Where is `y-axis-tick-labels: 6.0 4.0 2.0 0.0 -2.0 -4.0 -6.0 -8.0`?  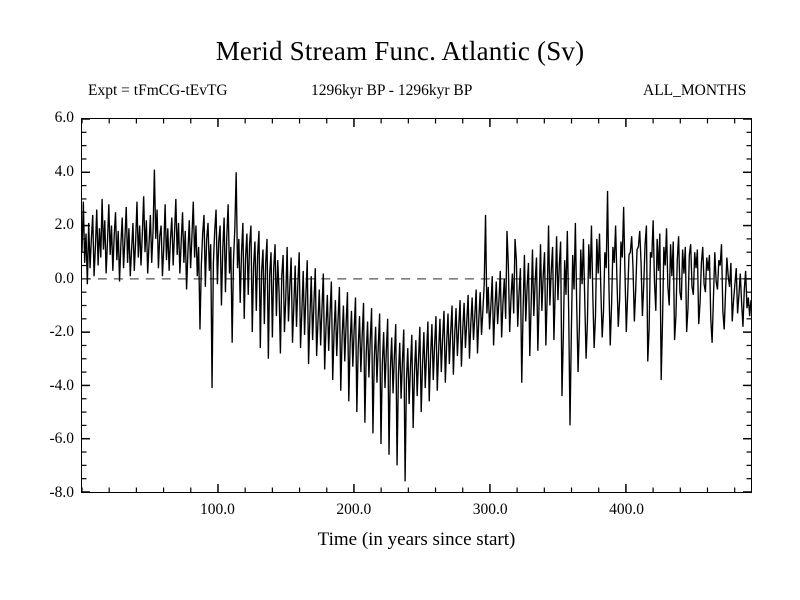
y-axis-tick-labels: 6.0 4.0 2.0 0.0 -2.0 -4.0 -6.0 -8.0 is located at coordinates (37, 305).